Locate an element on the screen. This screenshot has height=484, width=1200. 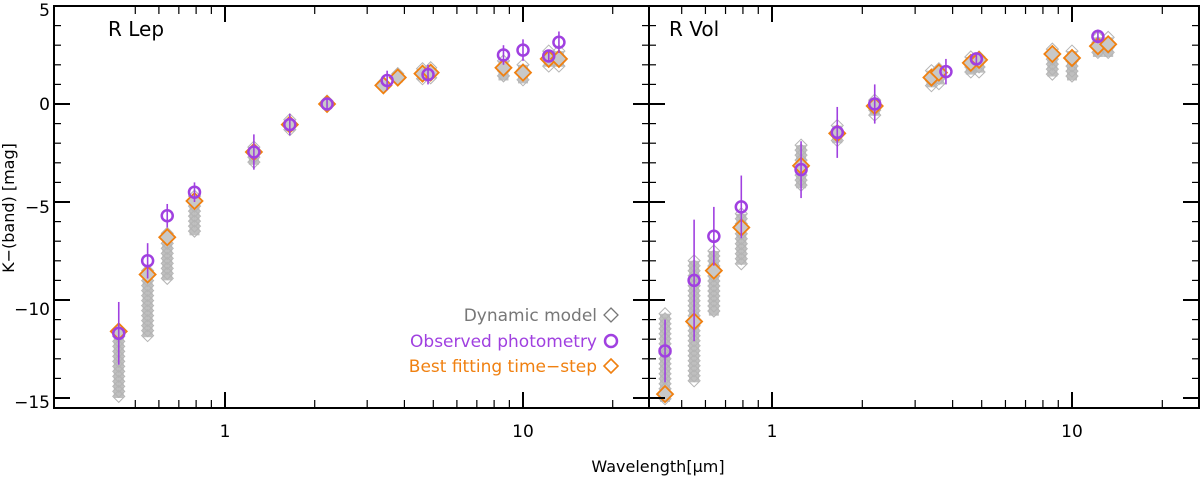
x-tick-label-10-right: 10 is located at coordinates (1072, 432).